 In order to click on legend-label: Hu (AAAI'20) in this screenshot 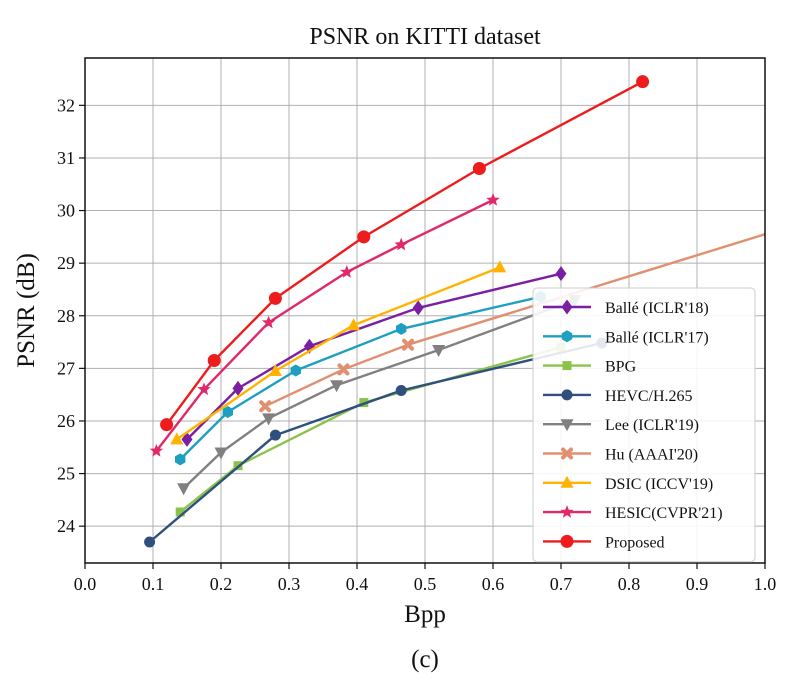, I will do `click(651, 455)`.